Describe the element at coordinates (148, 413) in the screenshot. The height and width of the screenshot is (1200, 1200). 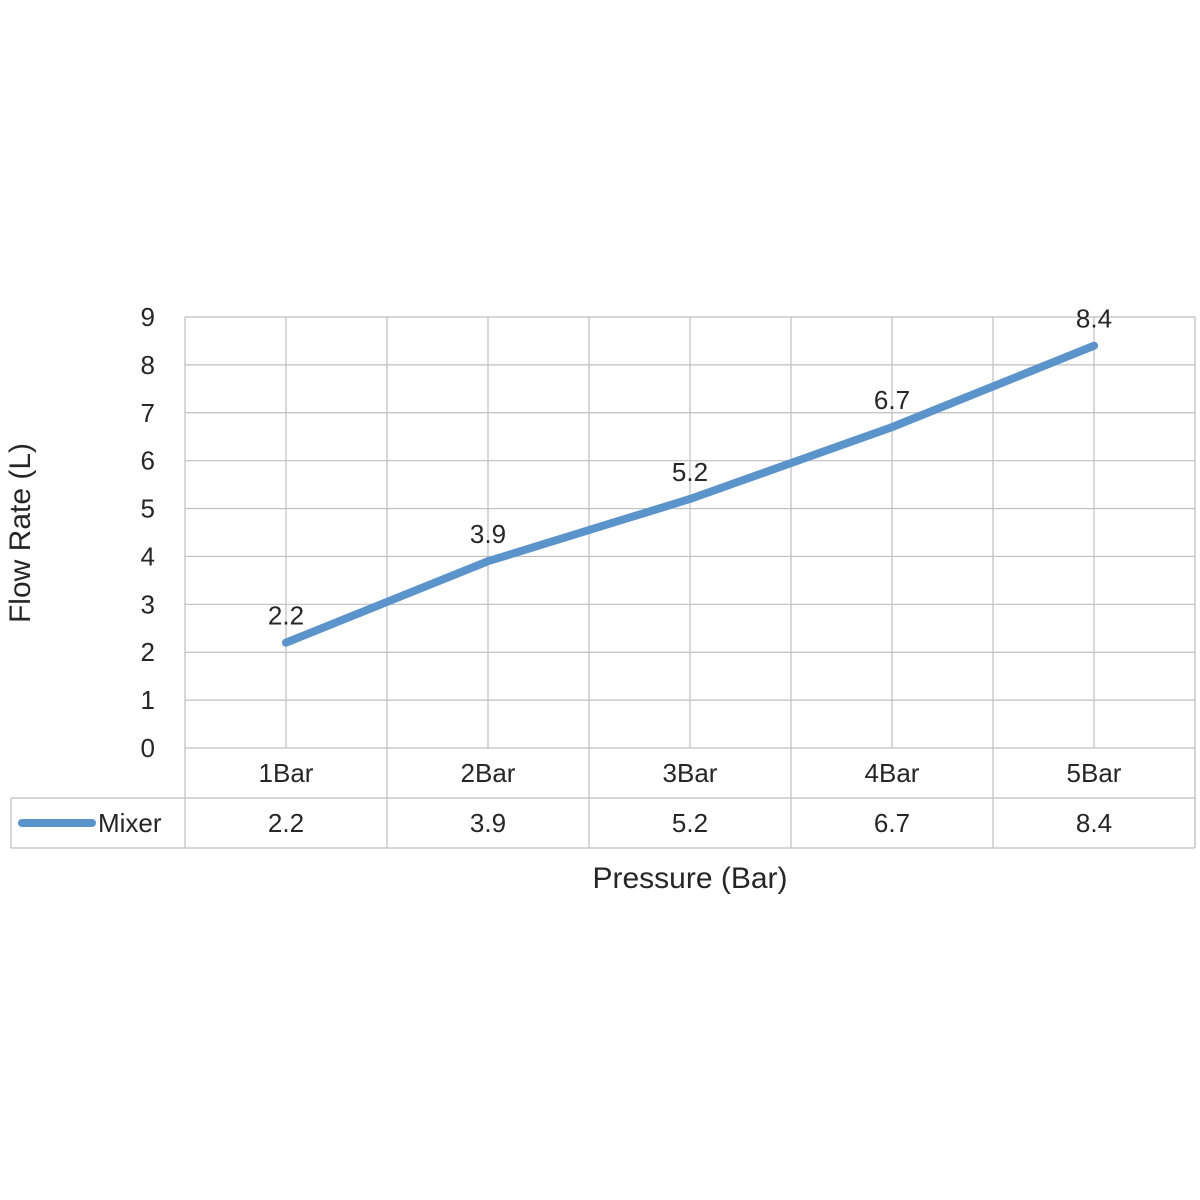
I see `y-tick-label: 7` at that location.